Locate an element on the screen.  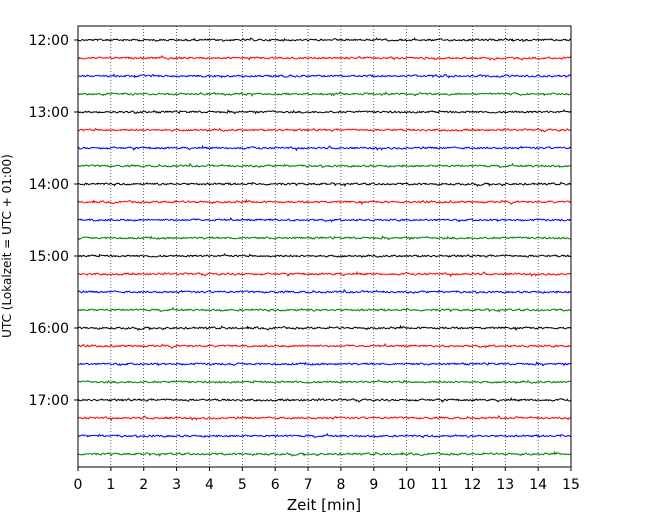
x-tick-label-7: 7 is located at coordinates (308, 485).